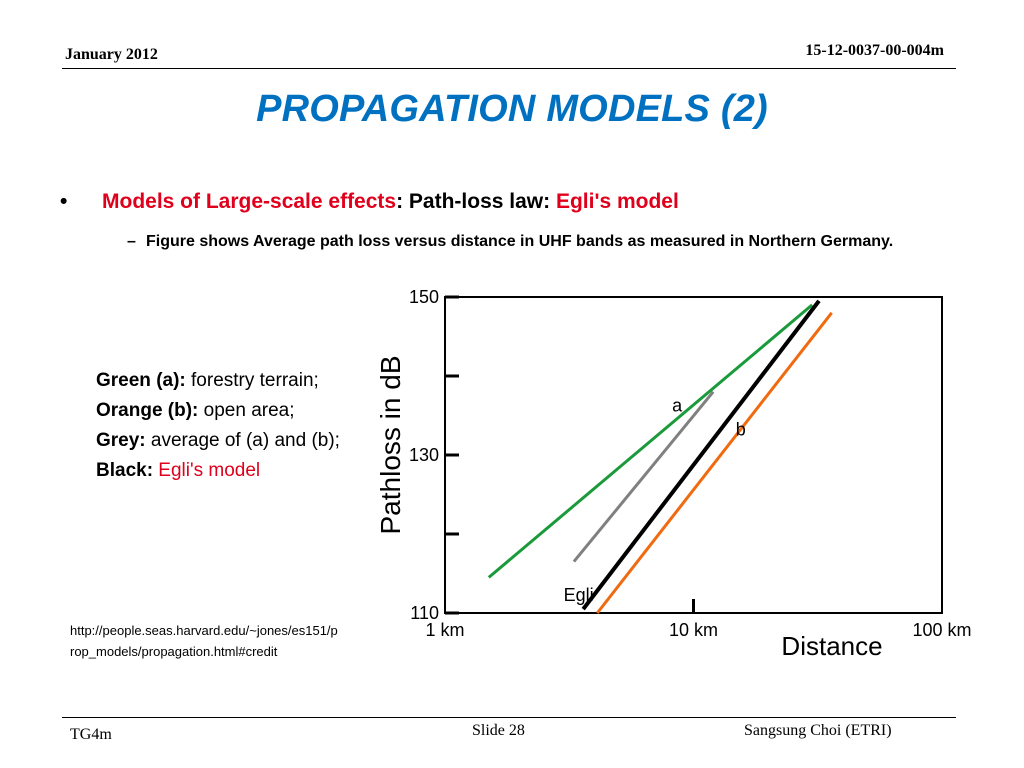 The image size is (1024, 768). I want to click on y-axis-label: Pathloss in dB, so click(390, 445).